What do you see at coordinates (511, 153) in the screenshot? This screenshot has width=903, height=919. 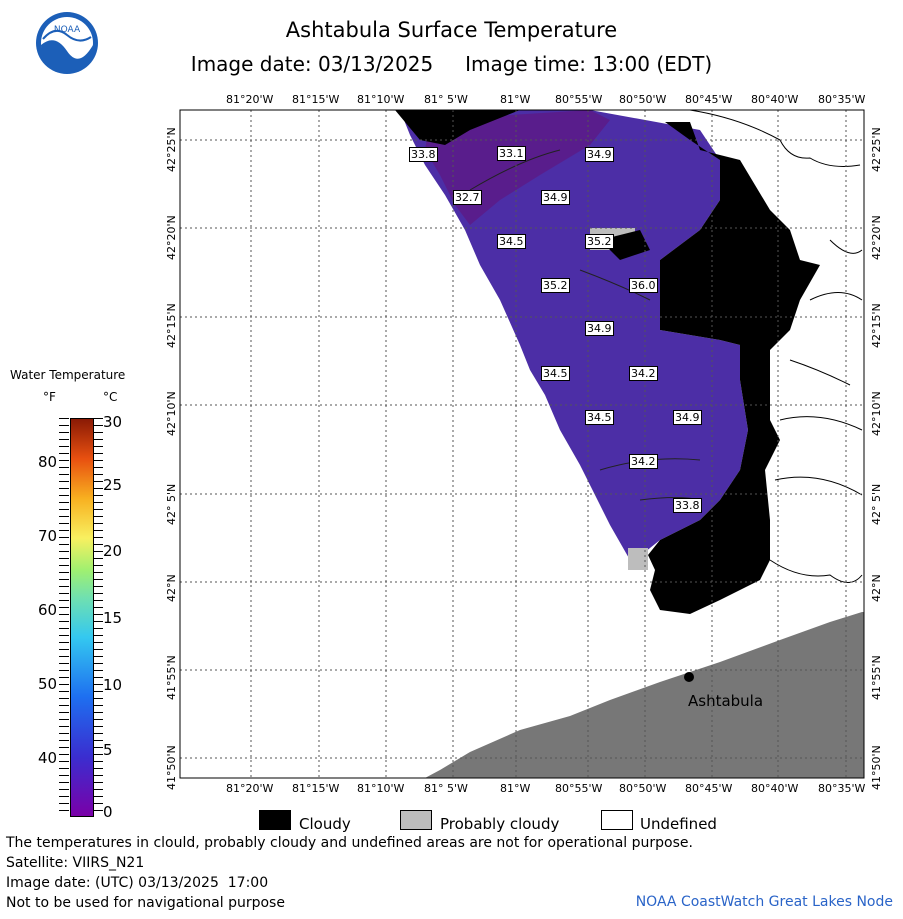 I see `temp-label: 33.1` at bounding box center [511, 153].